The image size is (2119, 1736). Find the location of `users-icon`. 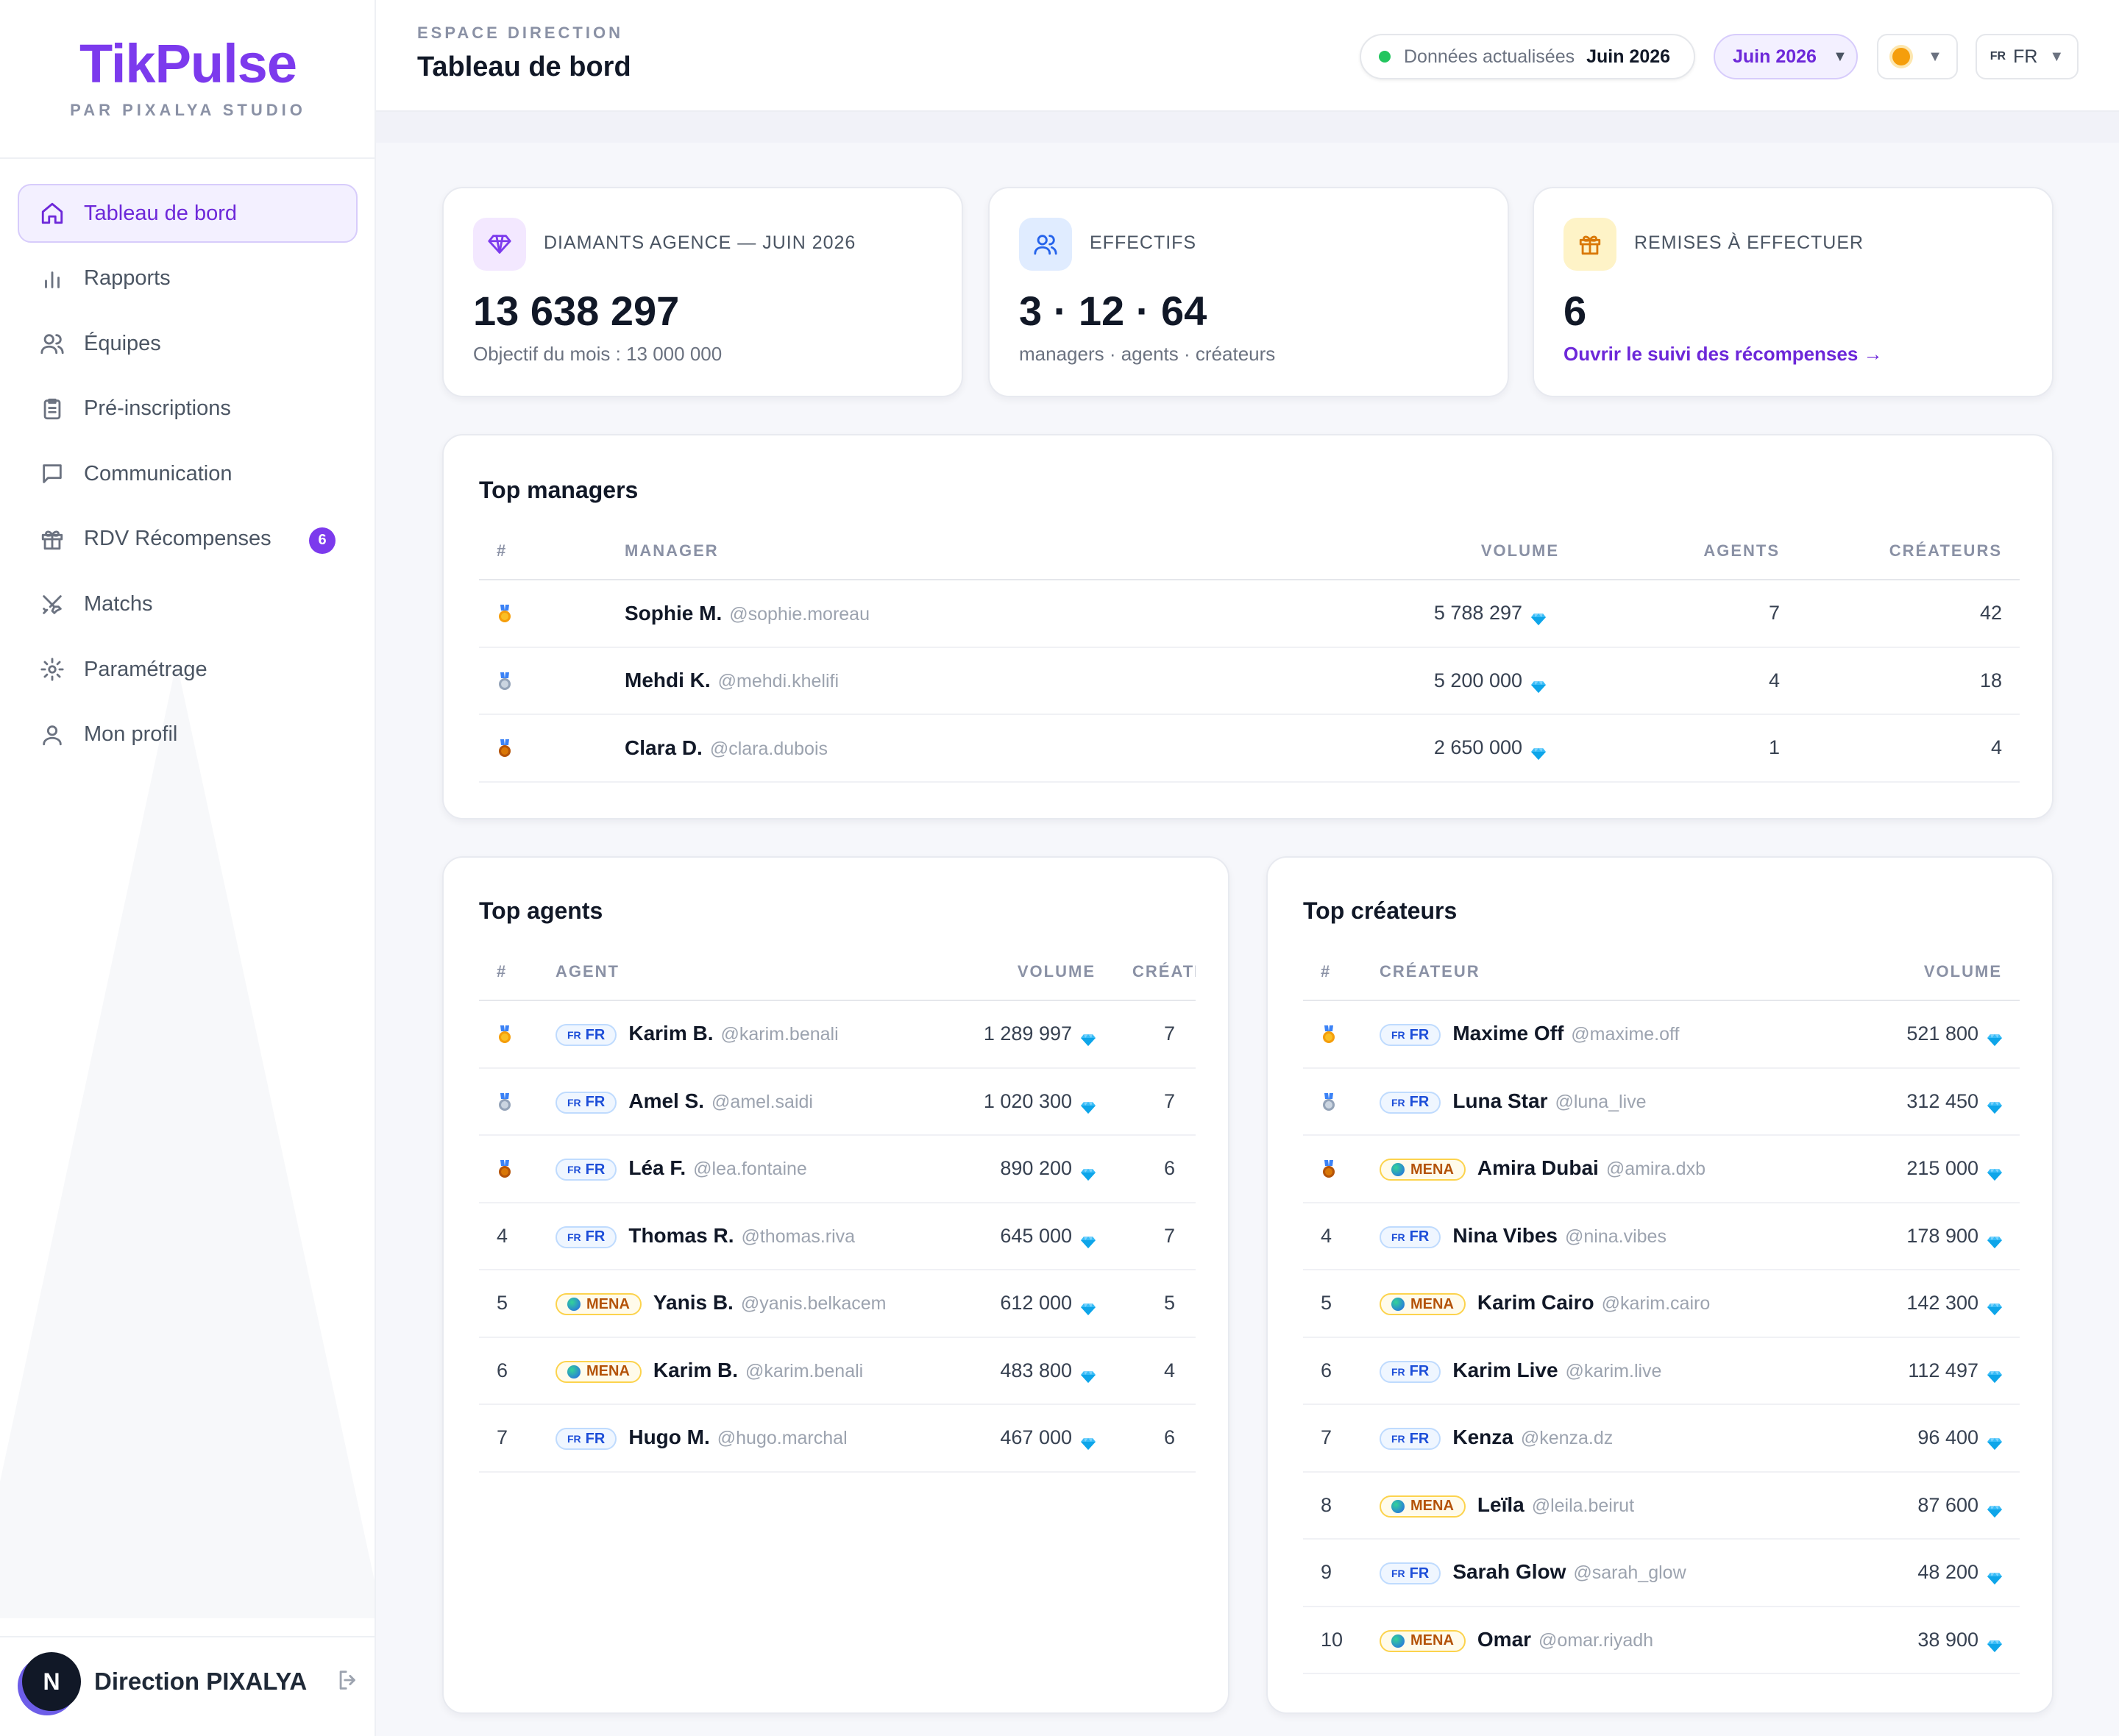

users-icon is located at coordinates (1045, 244).